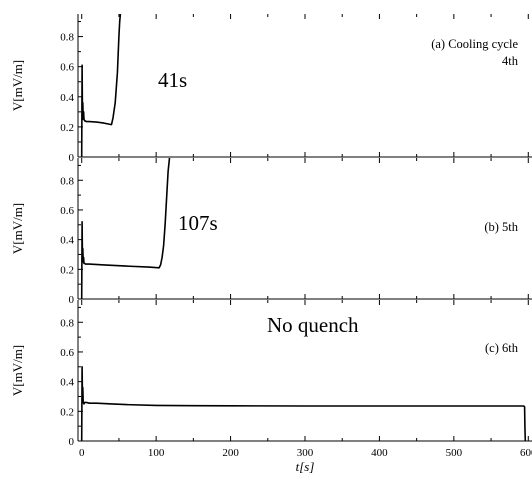  I want to click on x-tick-label: 400, so click(379, 453).